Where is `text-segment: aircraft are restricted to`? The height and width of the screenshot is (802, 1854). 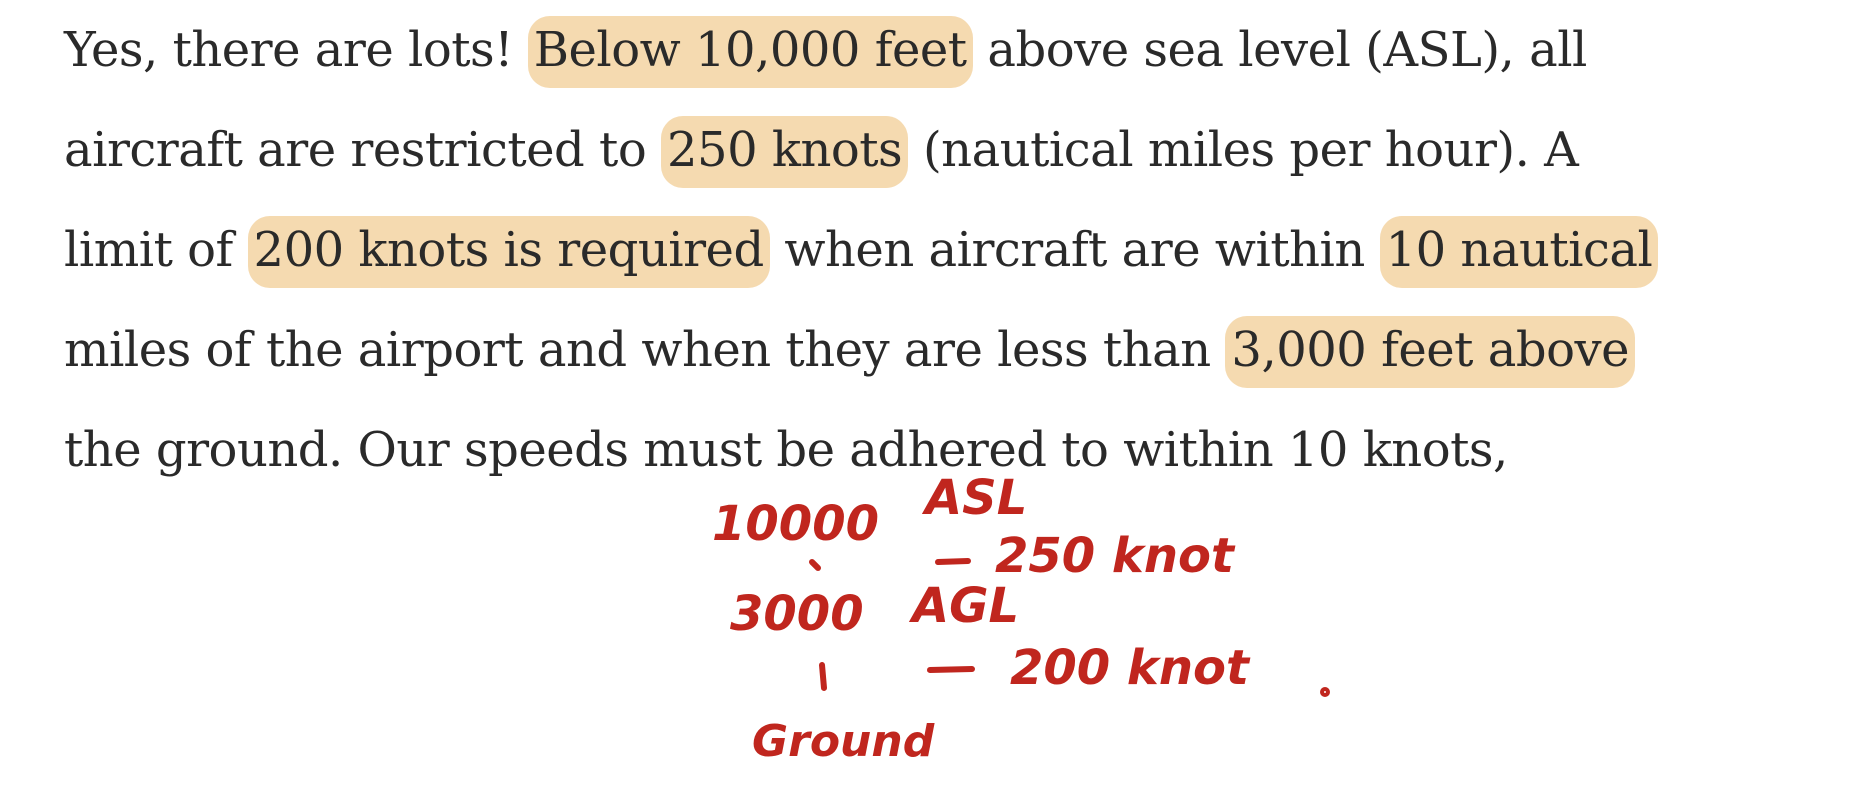
text-segment: aircraft are restricted to is located at coordinates (362, 150).